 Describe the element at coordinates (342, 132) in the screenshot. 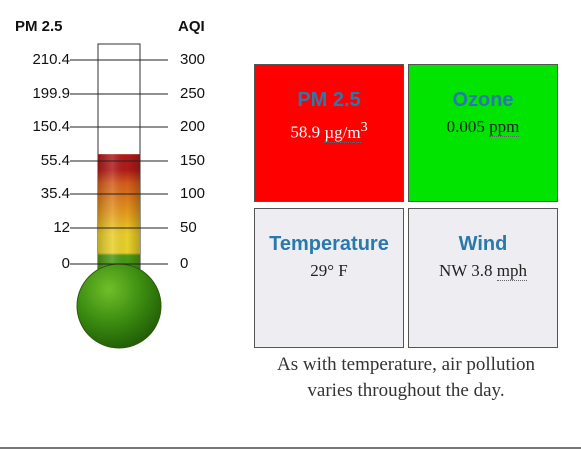

I see `pm25-unit: µg/m` at that location.